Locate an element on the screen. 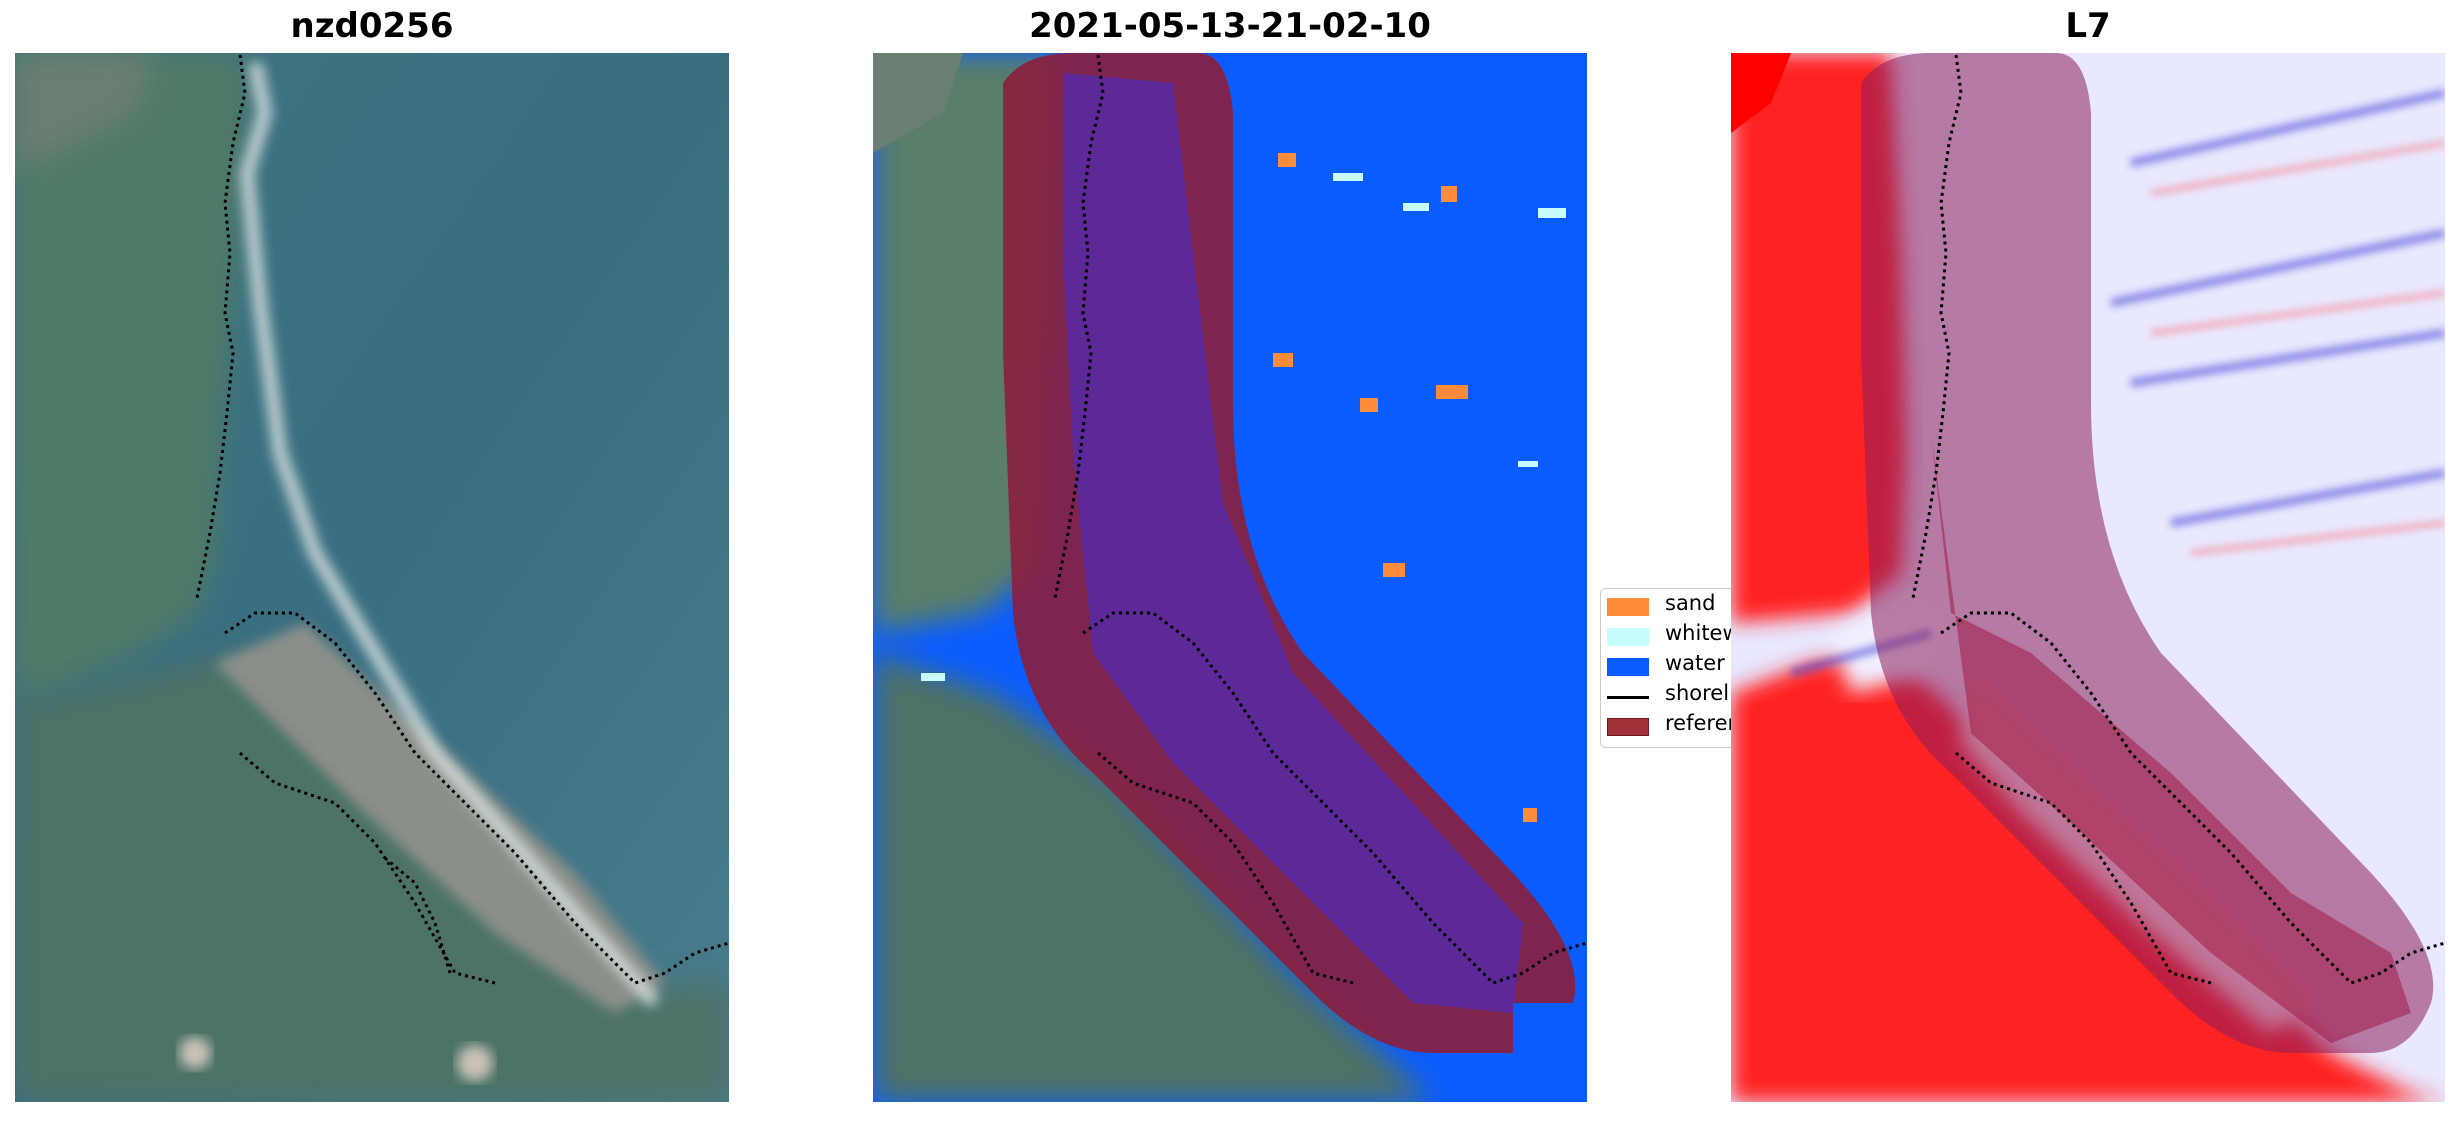 This screenshot has height=1122, width=2460. whitewater-swatch is located at coordinates (1628, 637).